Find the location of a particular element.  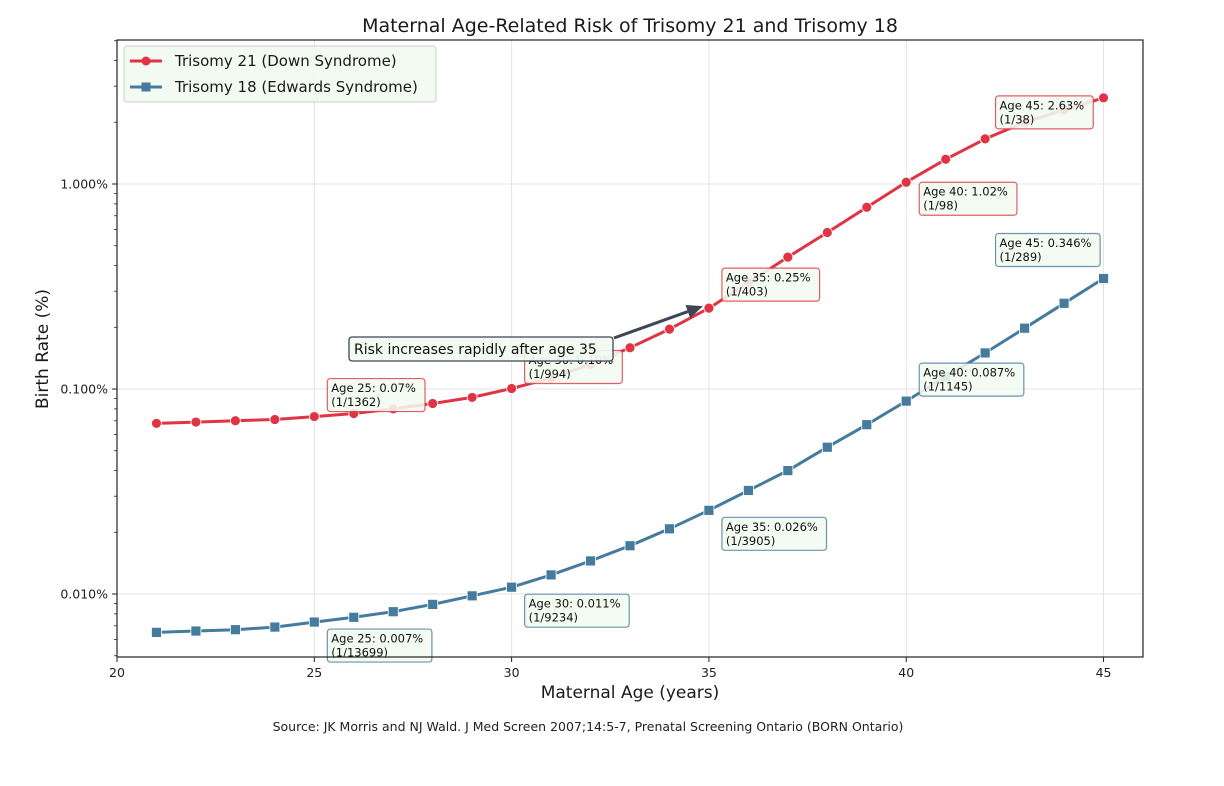

annotation-t18-age35: Age 35: 0.026%(1/3905) is located at coordinates (774, 533).